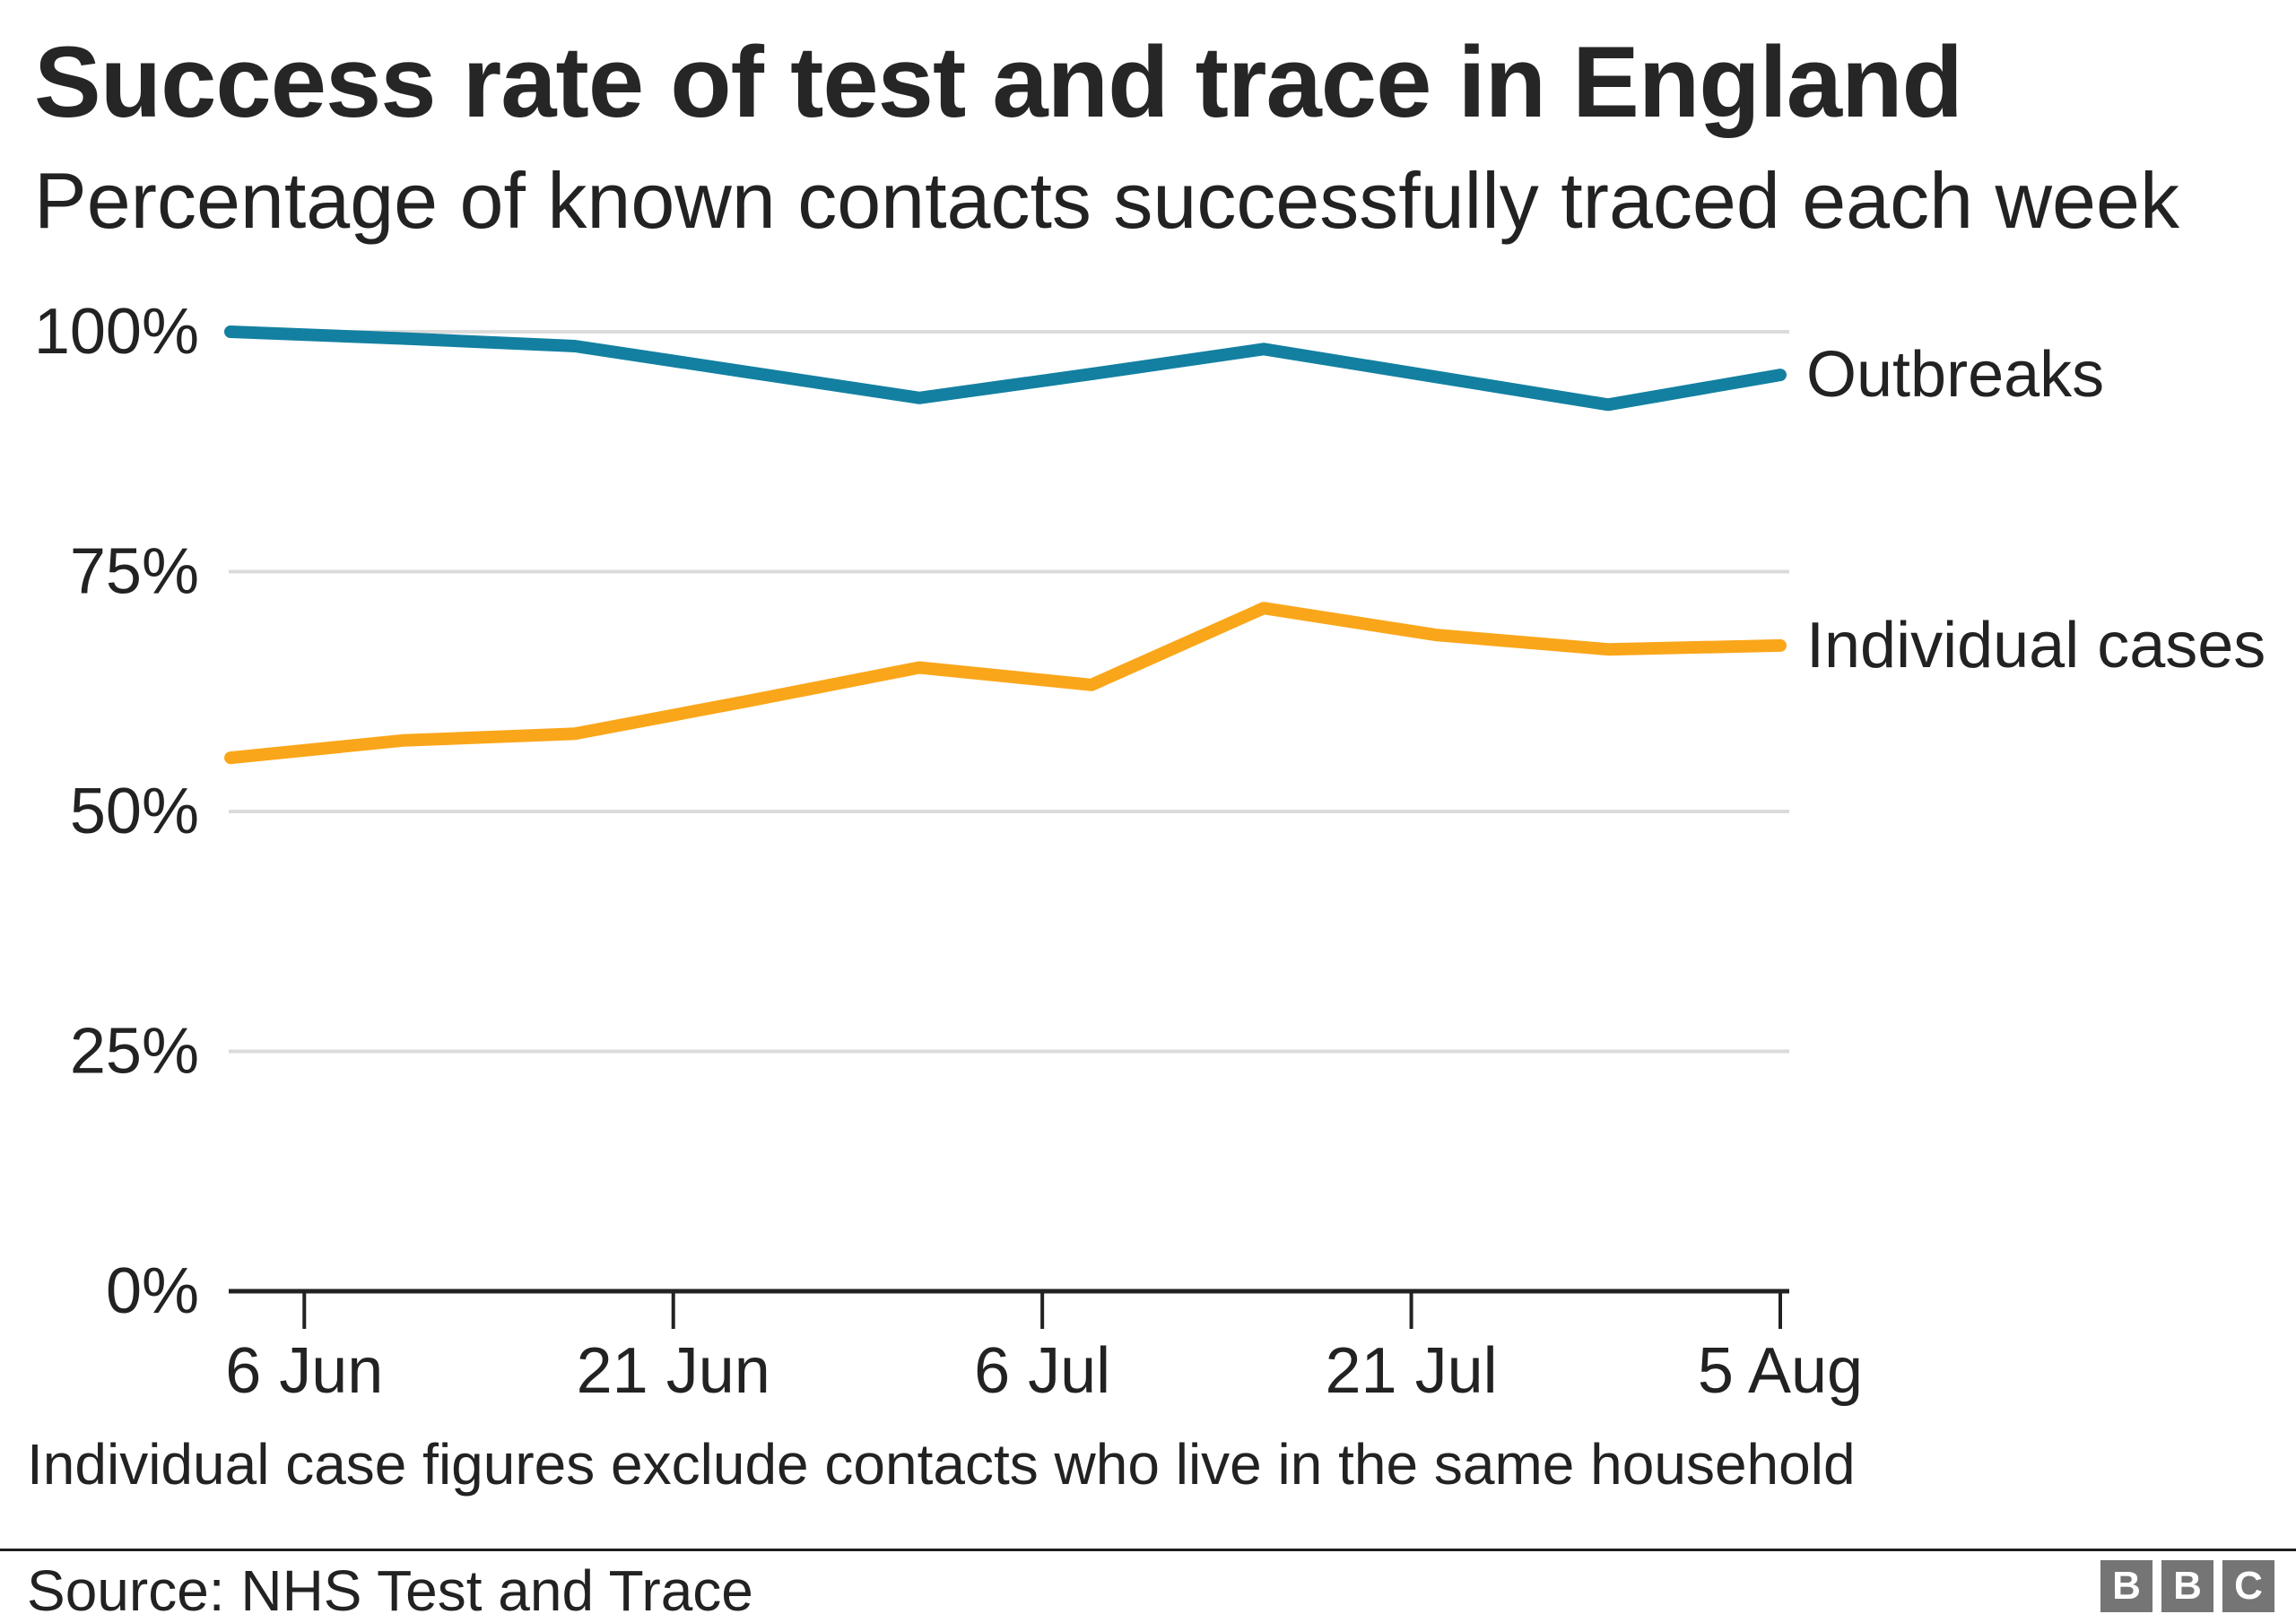 Image resolution: width=2296 pixels, height=1614 pixels. I want to click on outbreaks-line, so click(1005, 368).